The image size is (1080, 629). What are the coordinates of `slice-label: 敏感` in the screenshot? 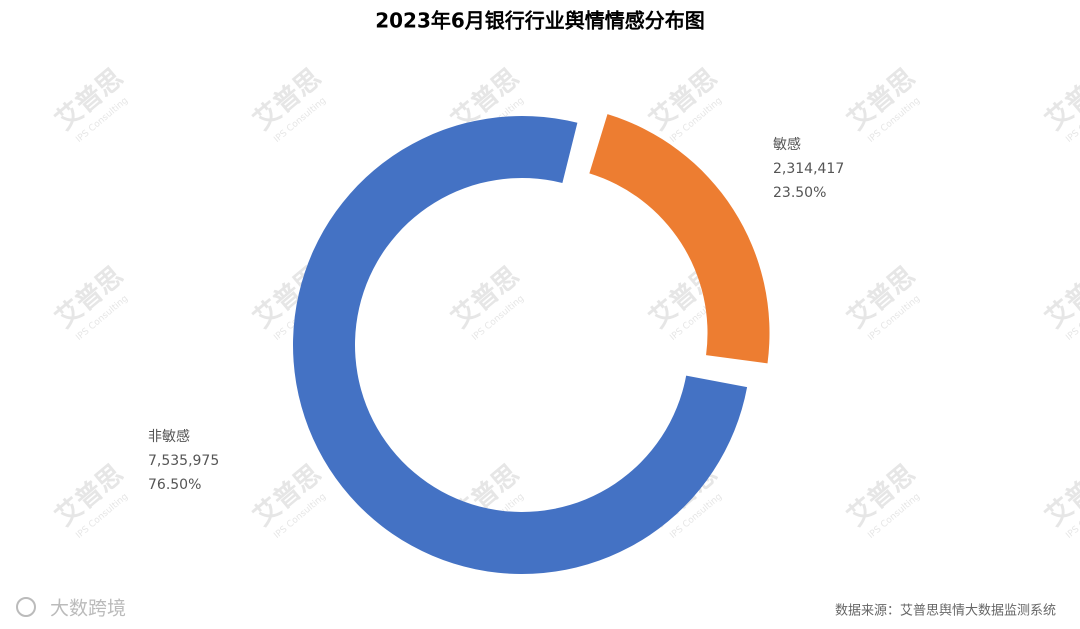 It's located at (787, 144).